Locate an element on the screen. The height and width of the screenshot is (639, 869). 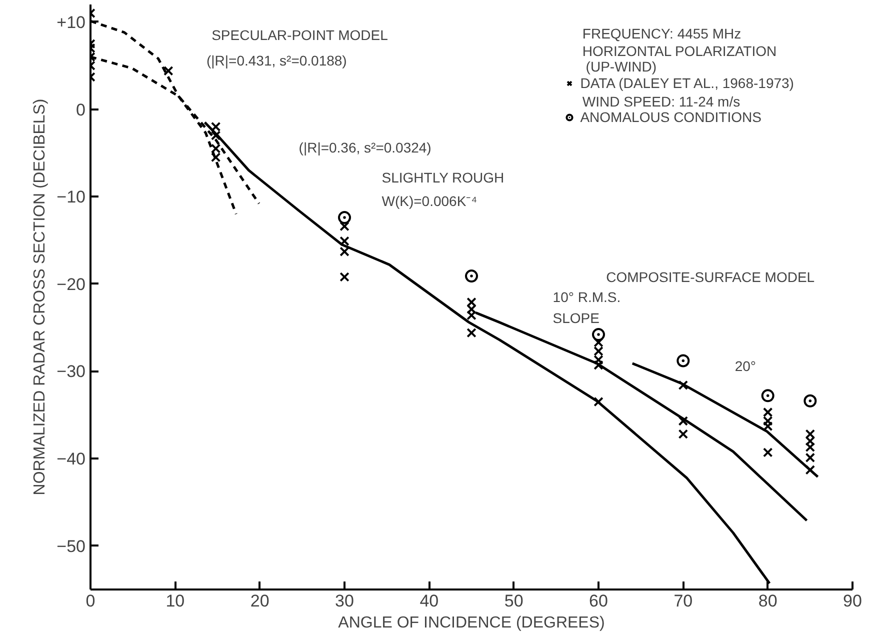
annotation: FREQUENCY: 4455 MHz is located at coordinates (662, 33).